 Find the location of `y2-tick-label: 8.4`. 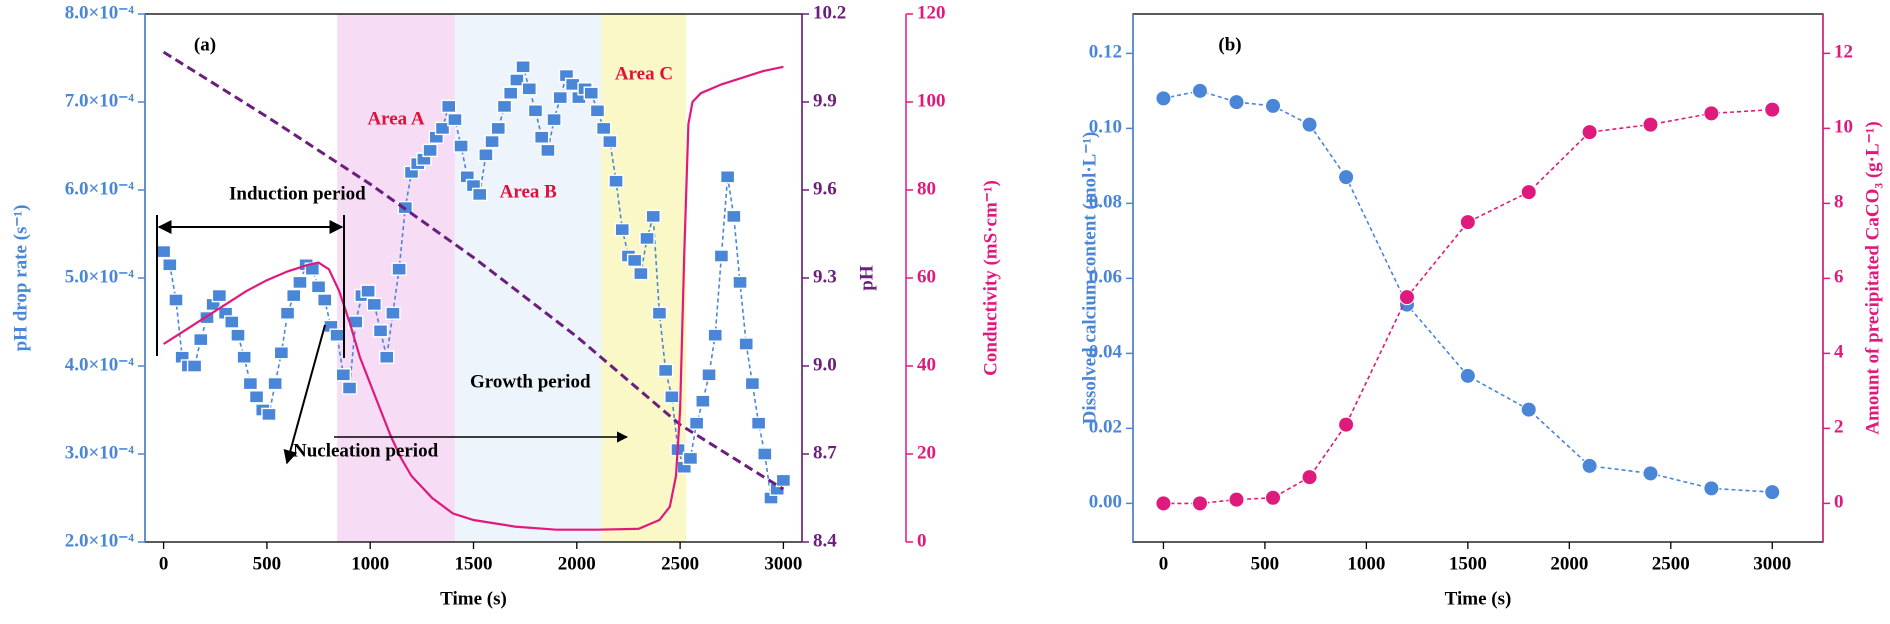

y2-tick-label: 8.4 is located at coordinates (825, 540).